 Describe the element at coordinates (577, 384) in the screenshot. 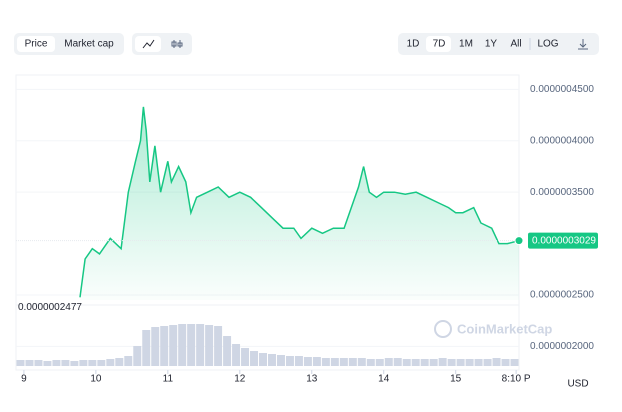

I see `currency: USD` at that location.